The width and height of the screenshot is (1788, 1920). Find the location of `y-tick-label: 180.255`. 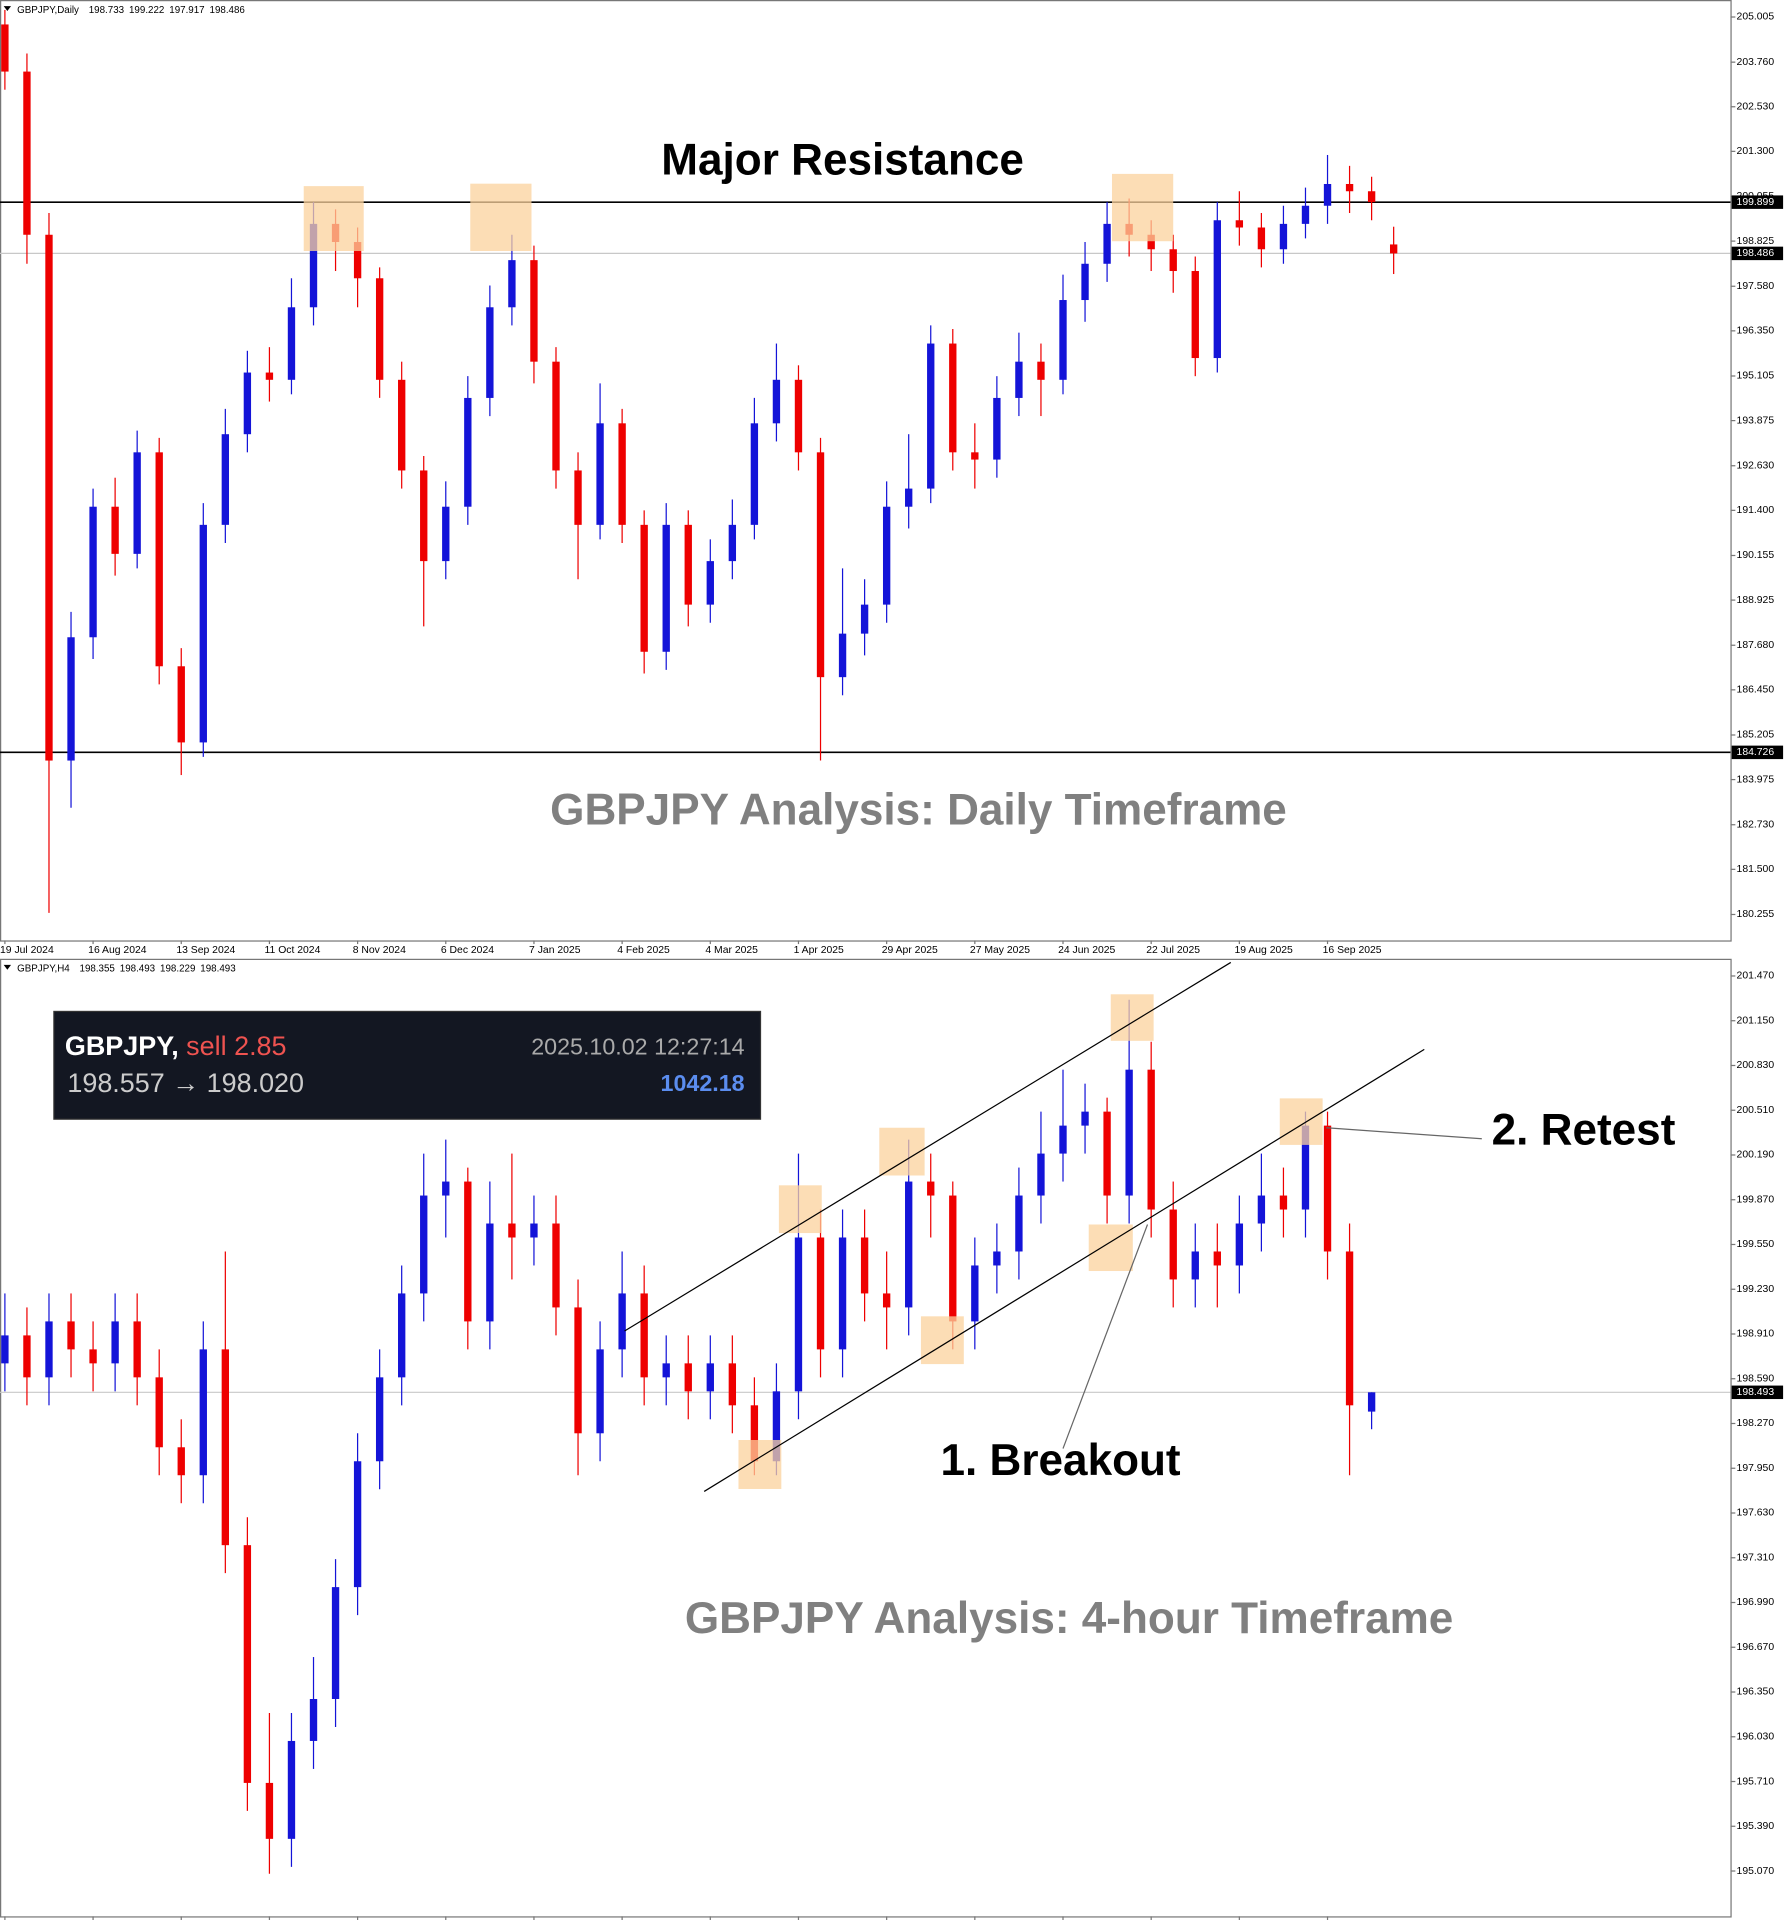

y-tick-label: 180.255 is located at coordinates (1756, 914).